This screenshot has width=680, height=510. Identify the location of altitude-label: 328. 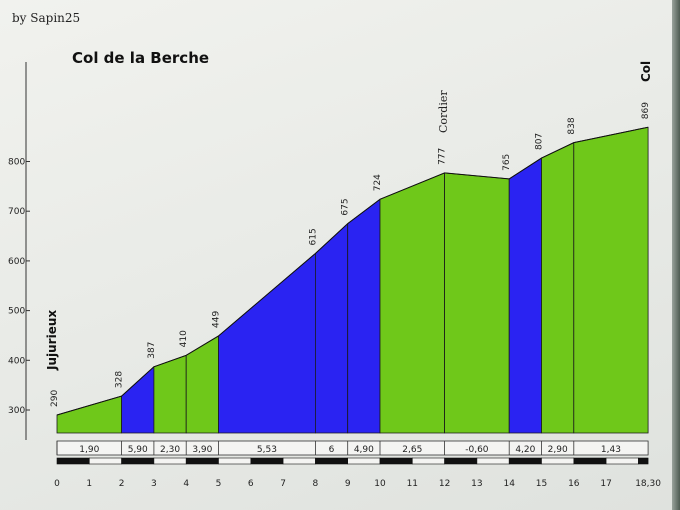
(120, 379).